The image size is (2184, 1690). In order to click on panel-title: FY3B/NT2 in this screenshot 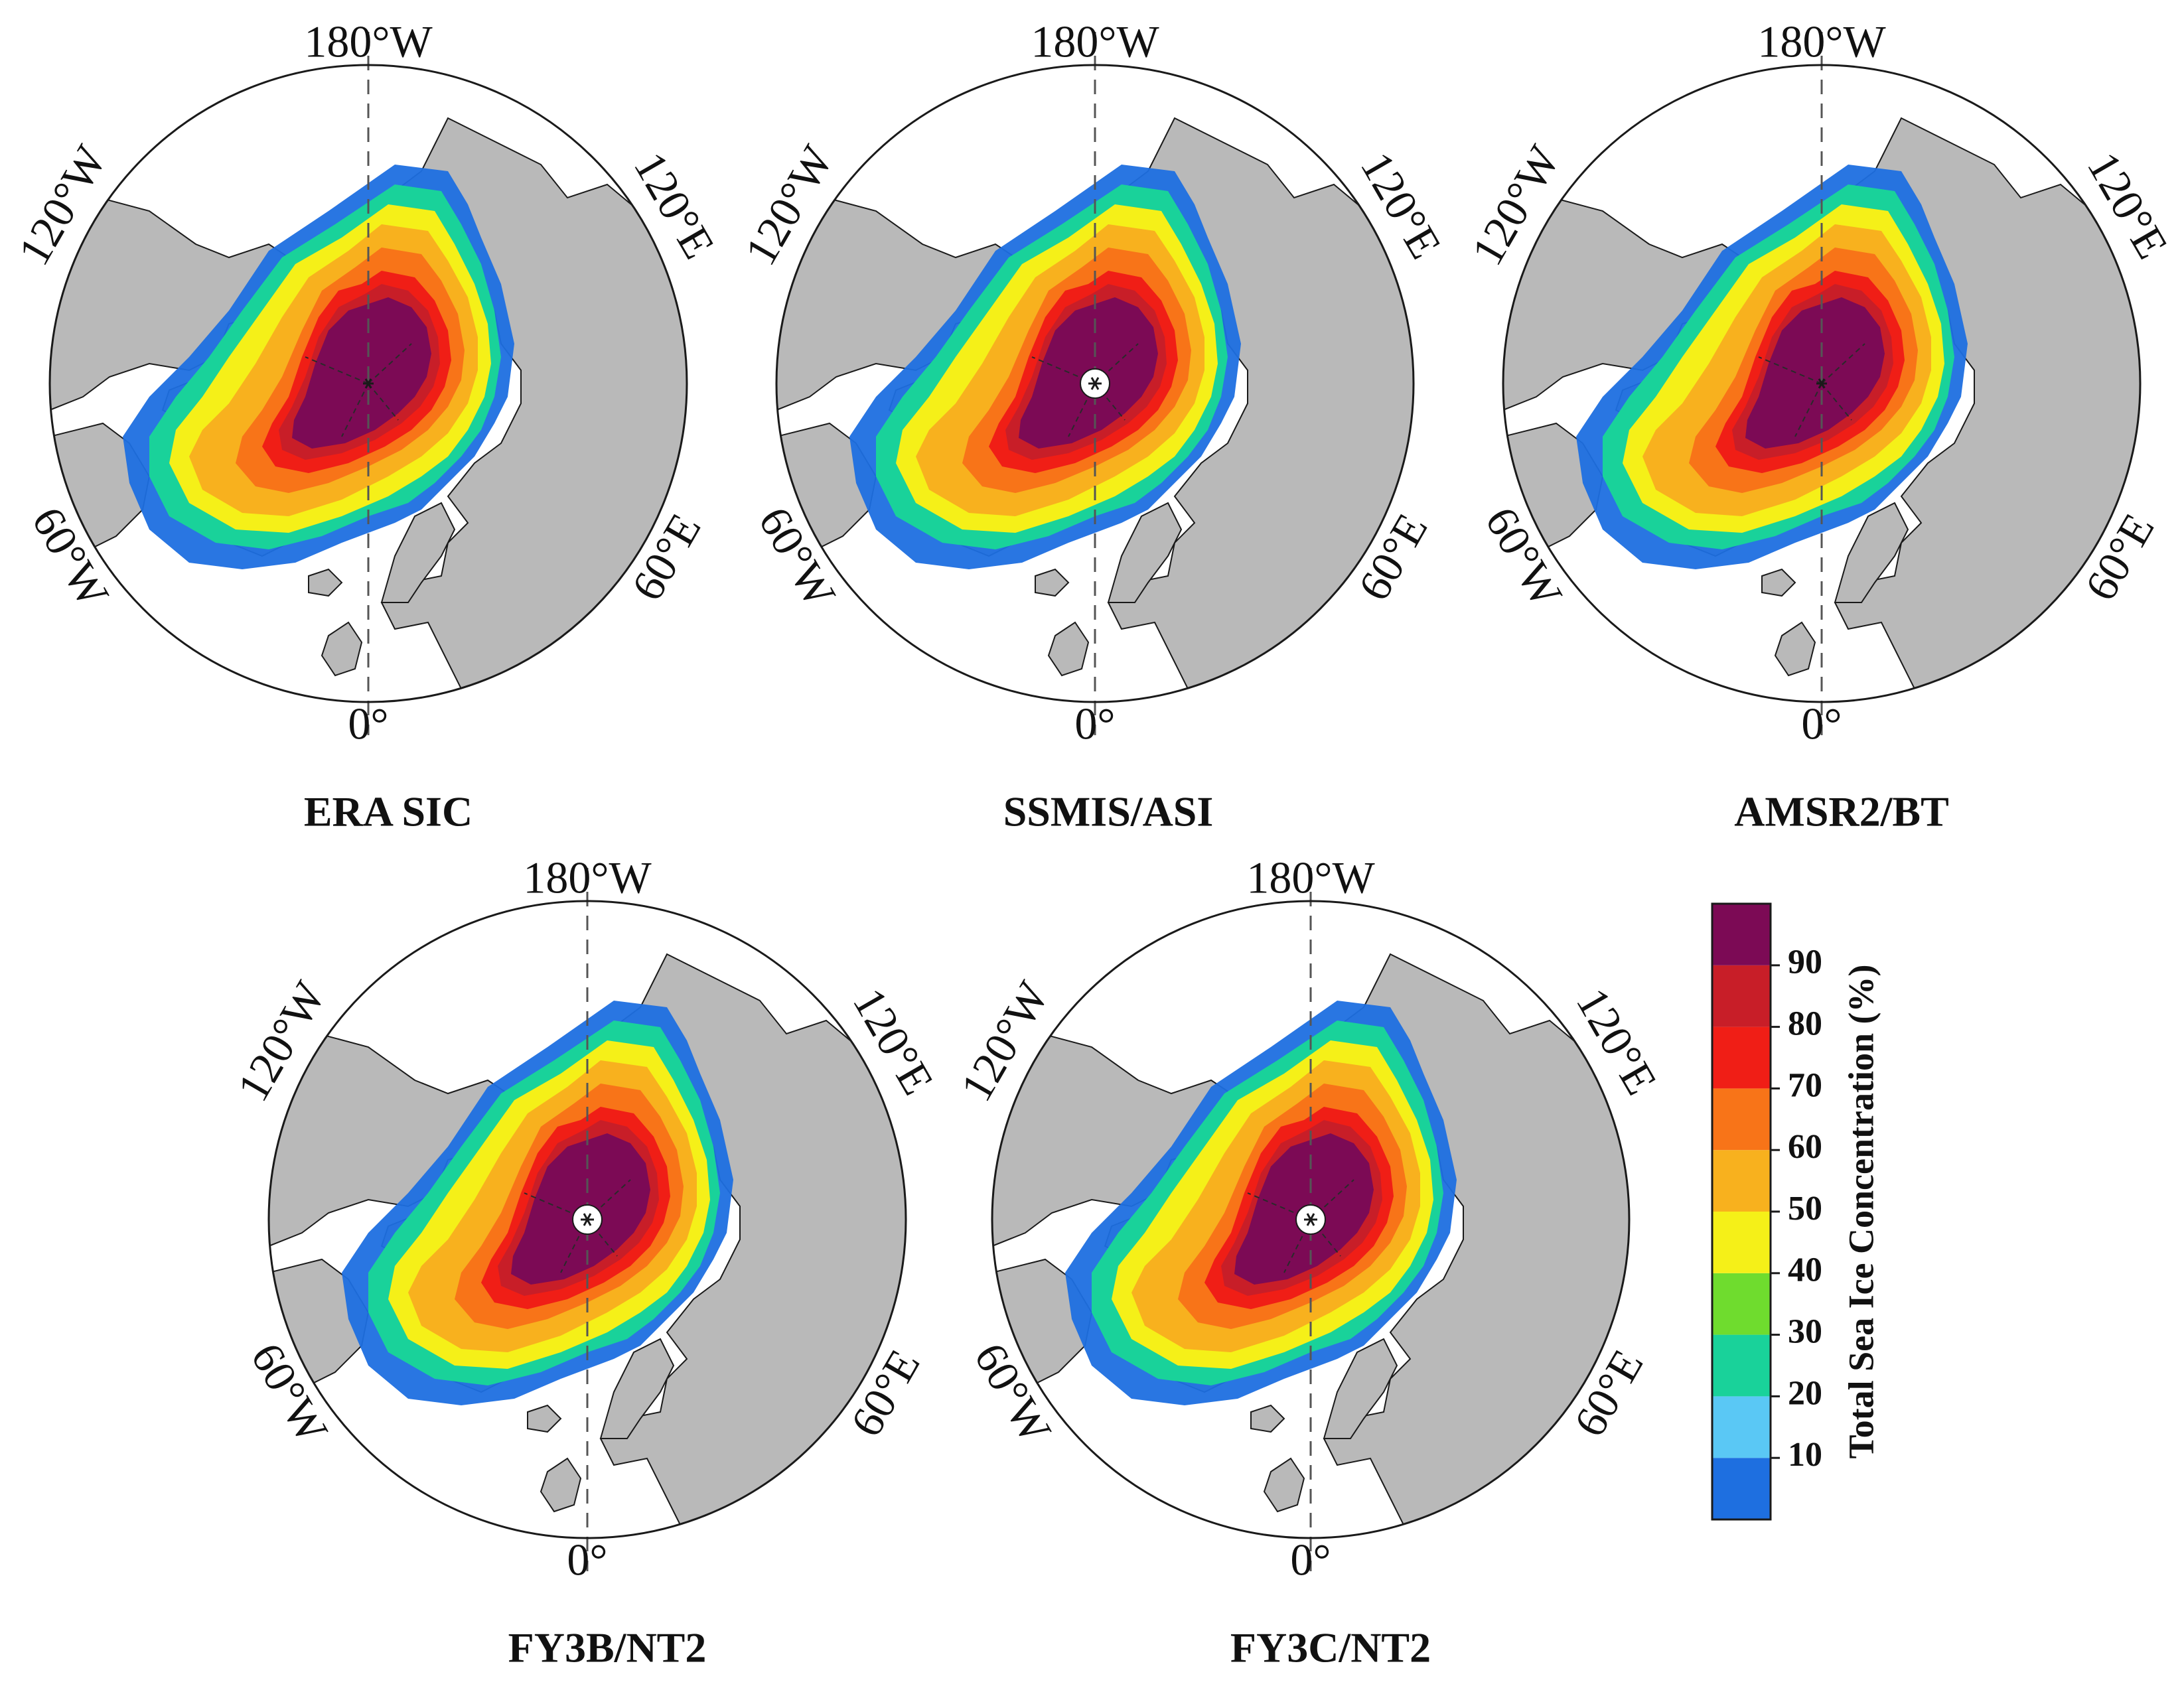, I will do `click(607, 1647)`.